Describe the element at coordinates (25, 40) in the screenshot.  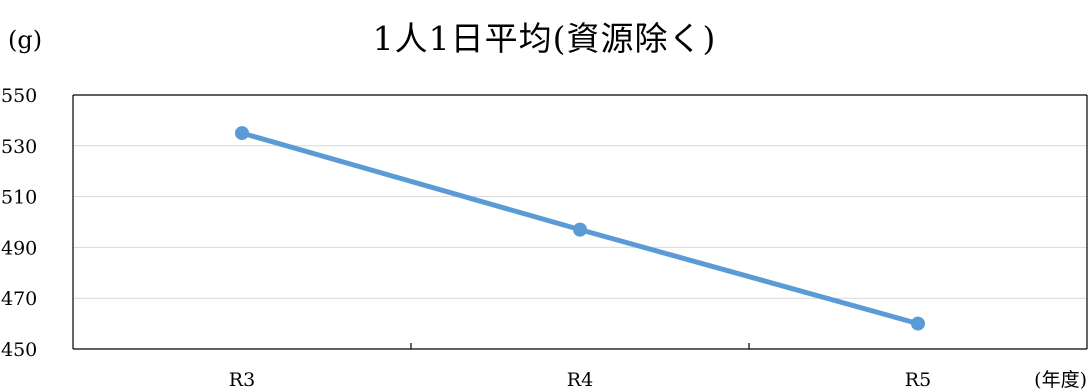
I see `y-axis-unit-label: (g)` at that location.